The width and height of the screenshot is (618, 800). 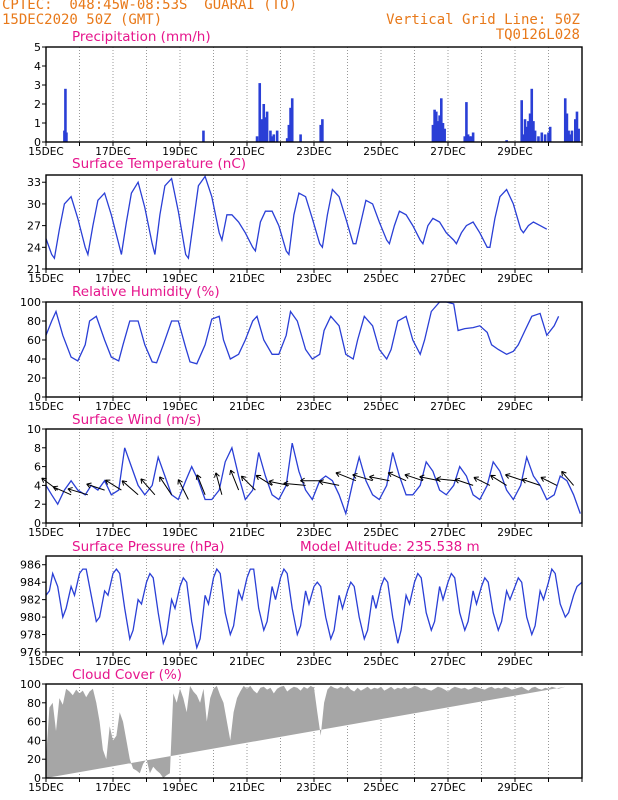 What do you see at coordinates (483, 20) in the screenshot?
I see `header-grid-note: Vertical Grid Line: 50Z` at bounding box center [483, 20].